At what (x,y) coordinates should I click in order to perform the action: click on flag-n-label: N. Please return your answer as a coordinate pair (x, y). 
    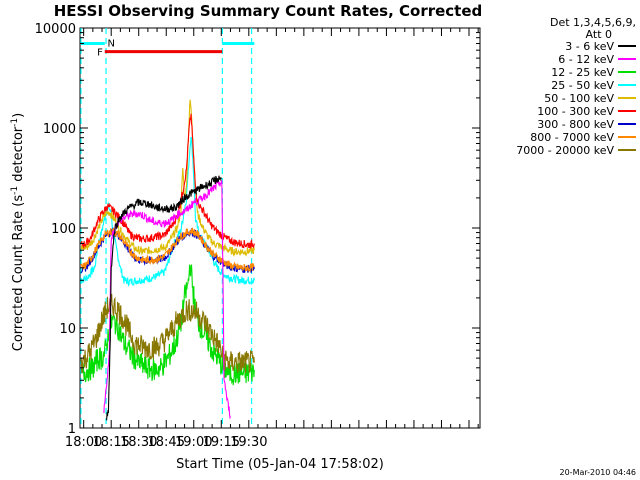
    Looking at the image, I should click on (111, 43).